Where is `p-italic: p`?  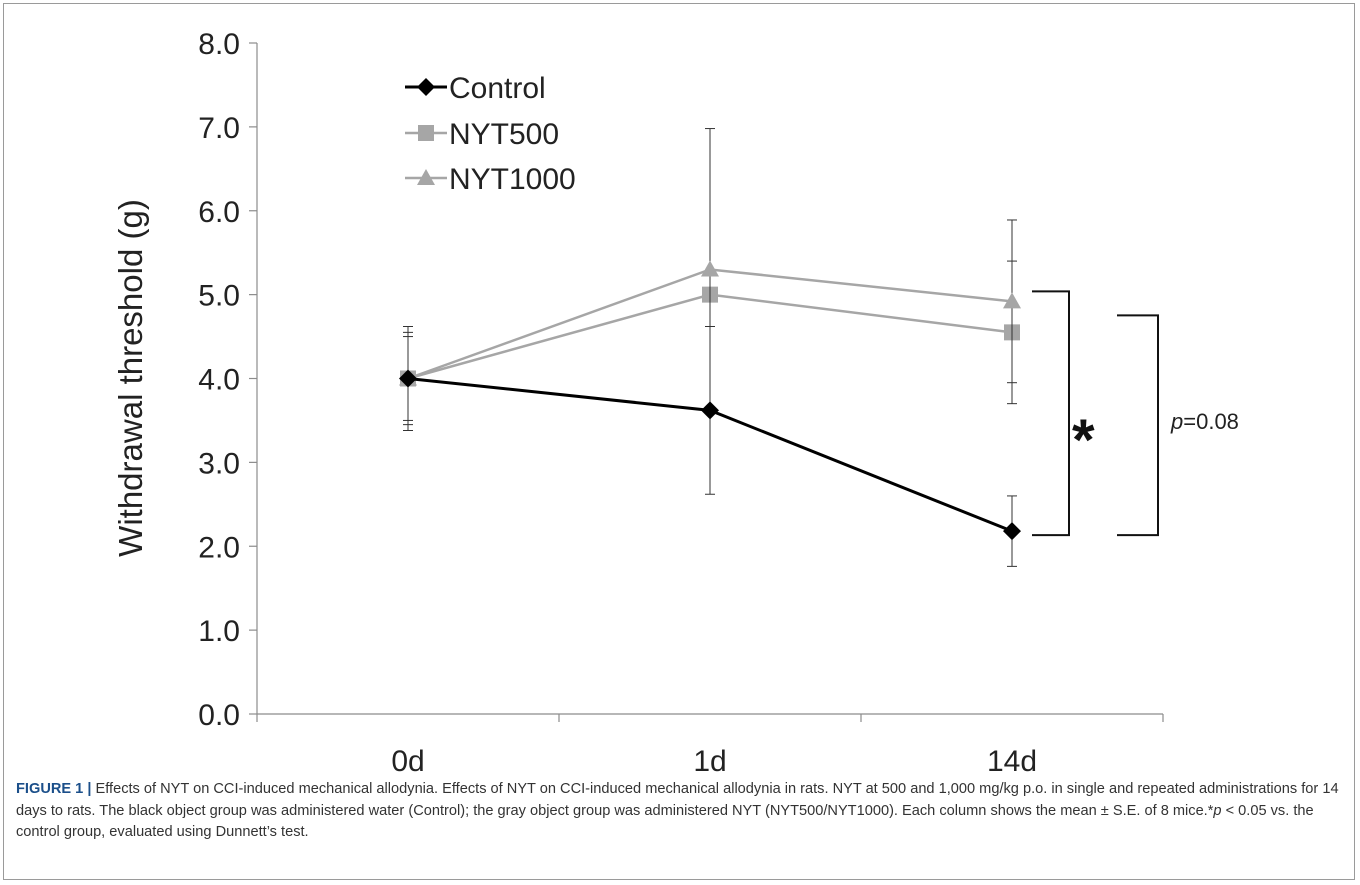 p-italic: p is located at coordinates (1176, 421).